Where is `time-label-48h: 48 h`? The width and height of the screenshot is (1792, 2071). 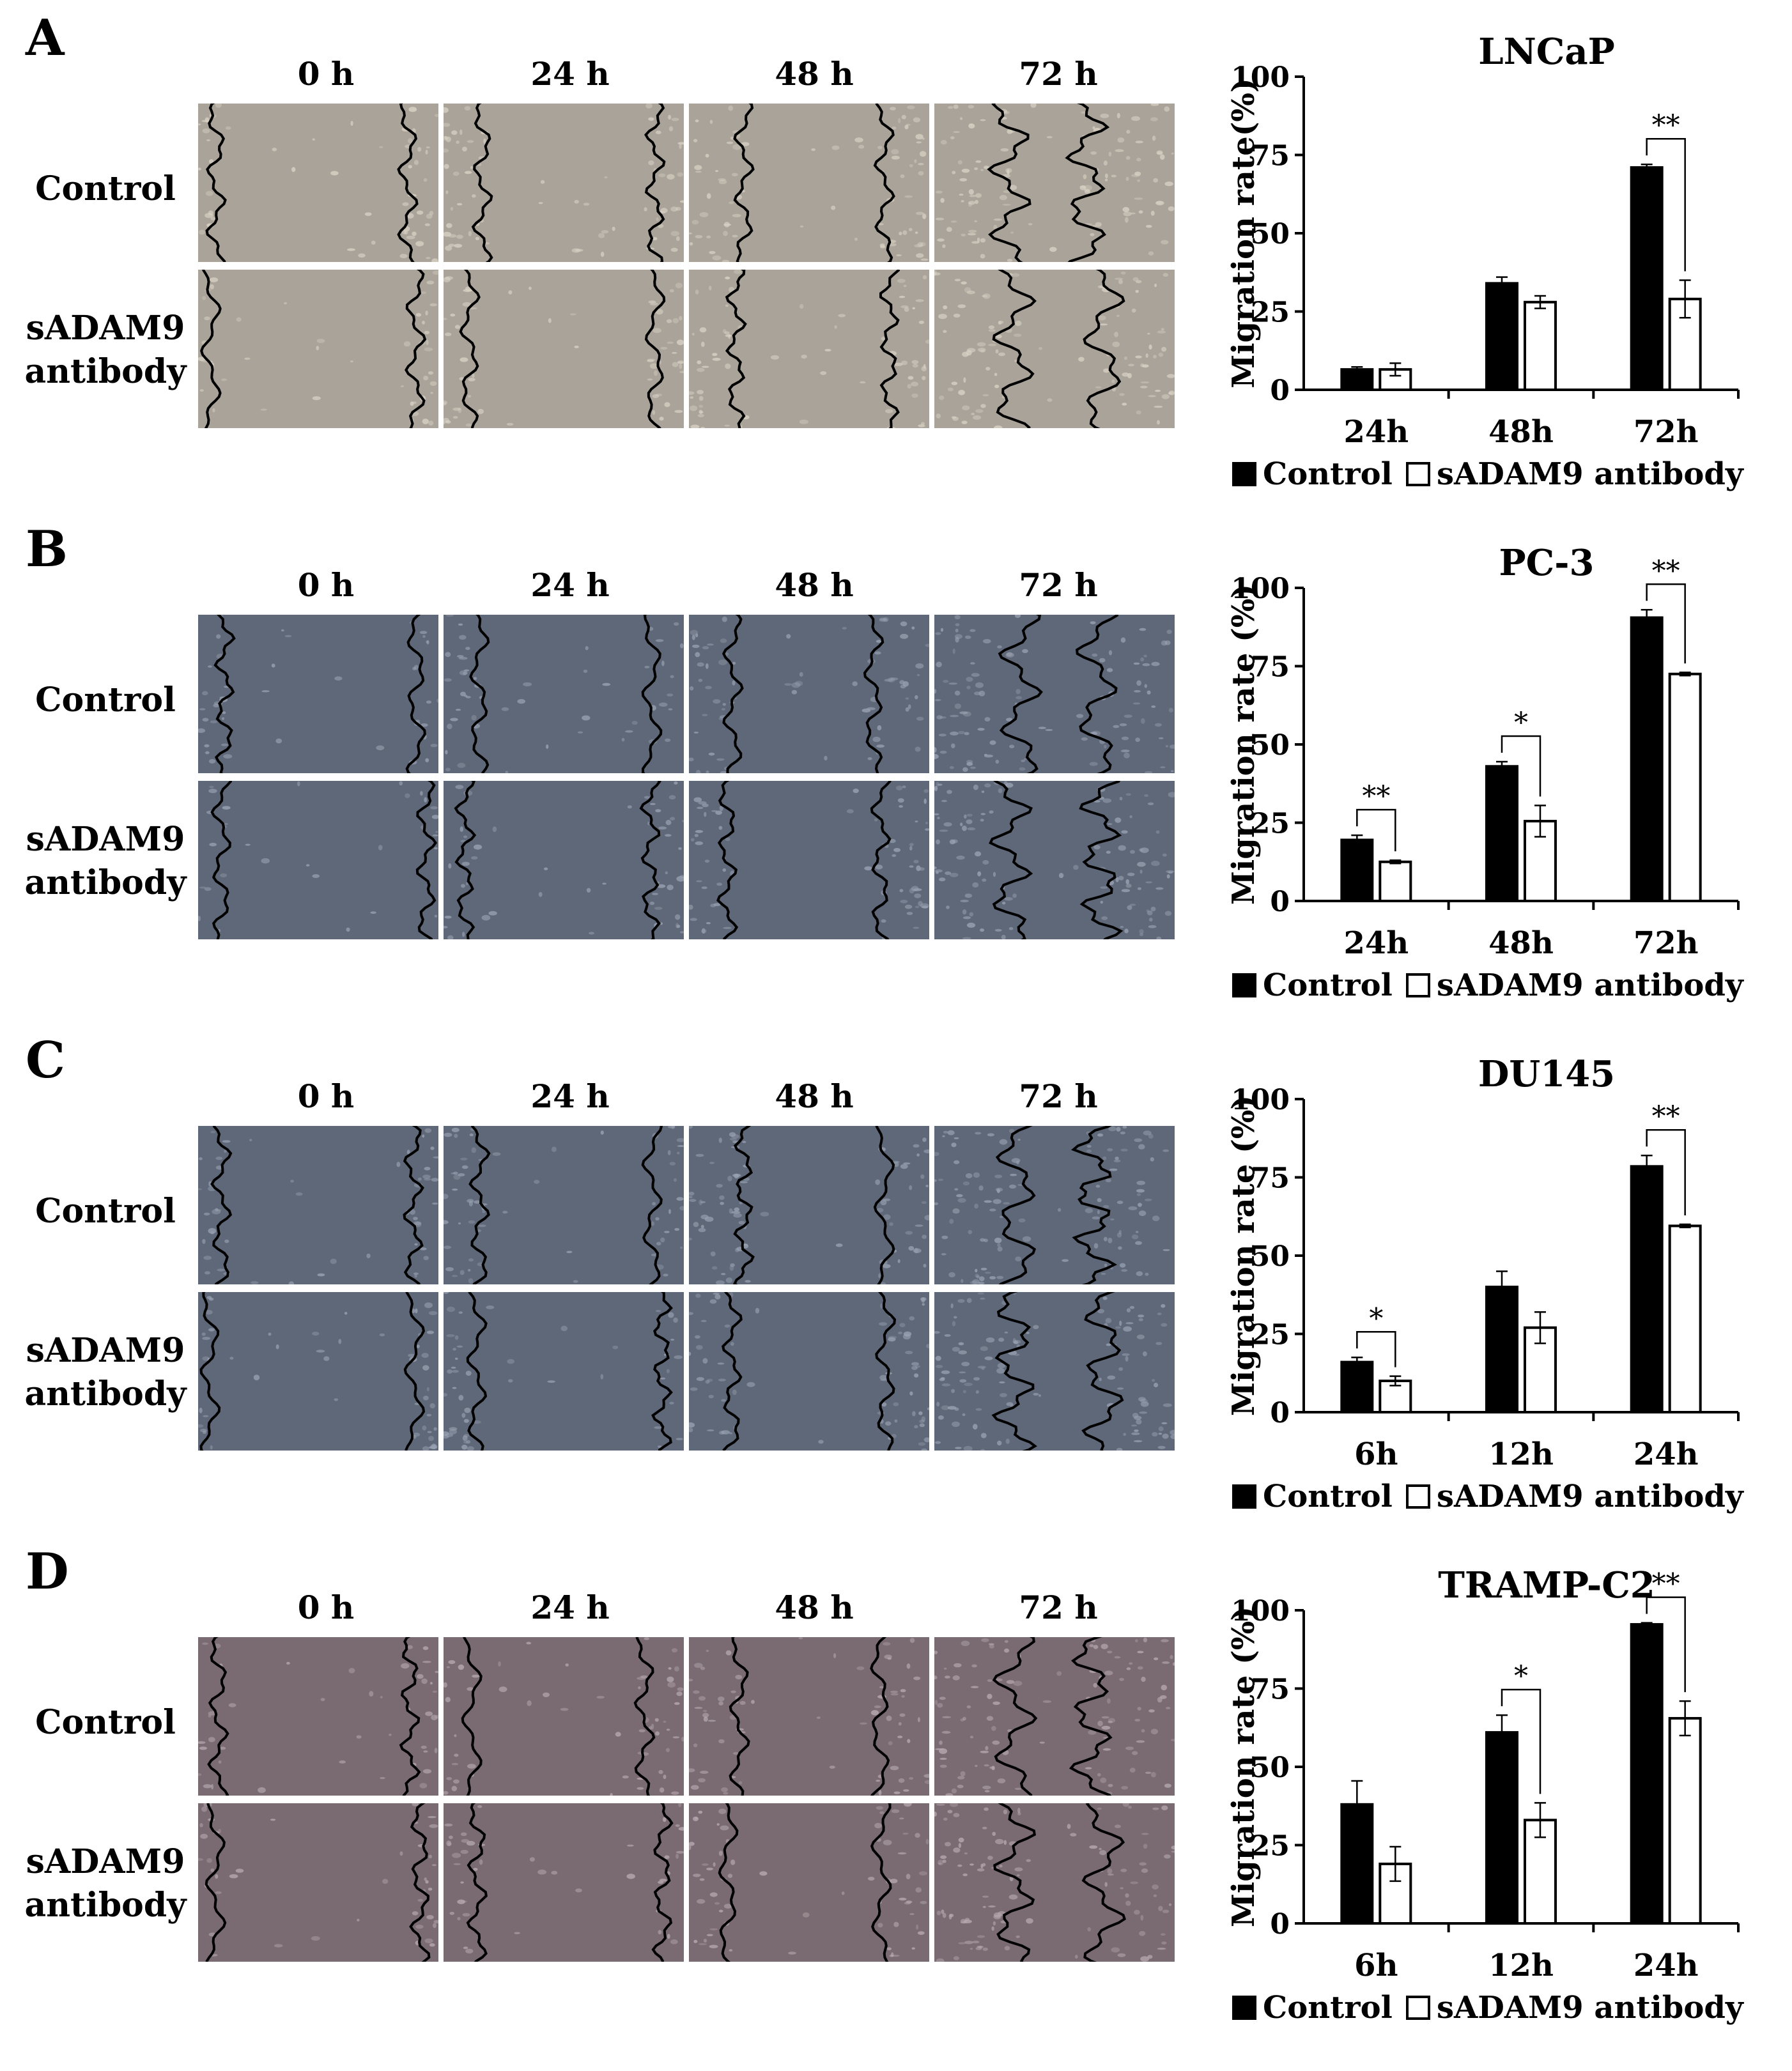
time-label-48h: 48 h is located at coordinates (814, 1607).